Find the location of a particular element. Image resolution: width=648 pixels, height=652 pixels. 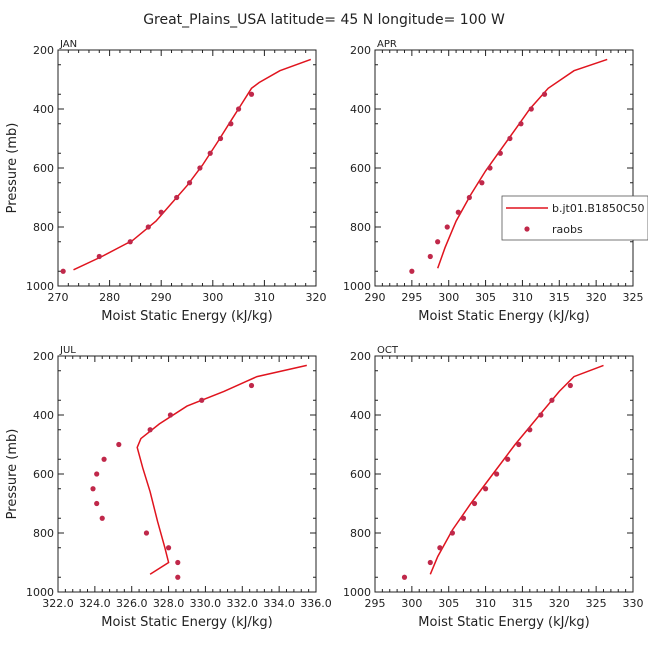

x-tick-label: 295 is located at coordinates (411, 297).